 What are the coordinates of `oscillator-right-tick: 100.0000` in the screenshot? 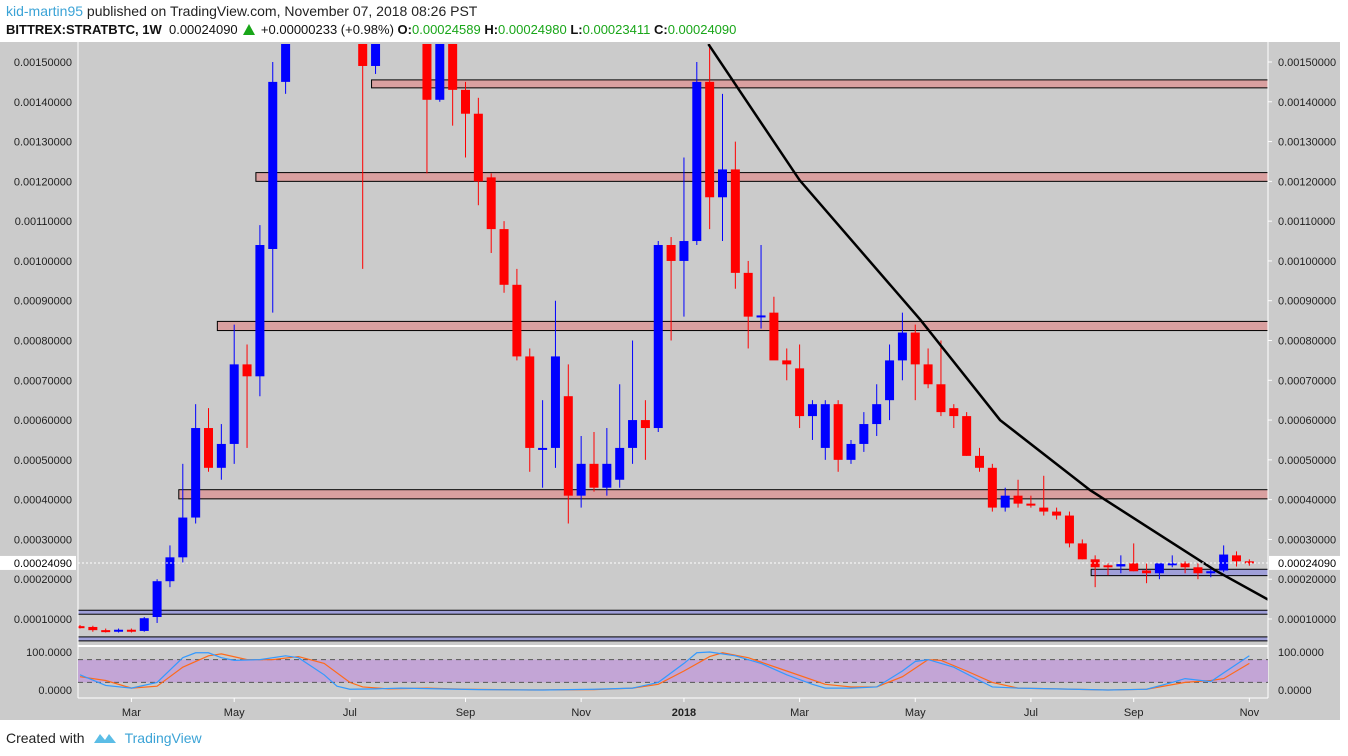 It's located at (1301, 653).